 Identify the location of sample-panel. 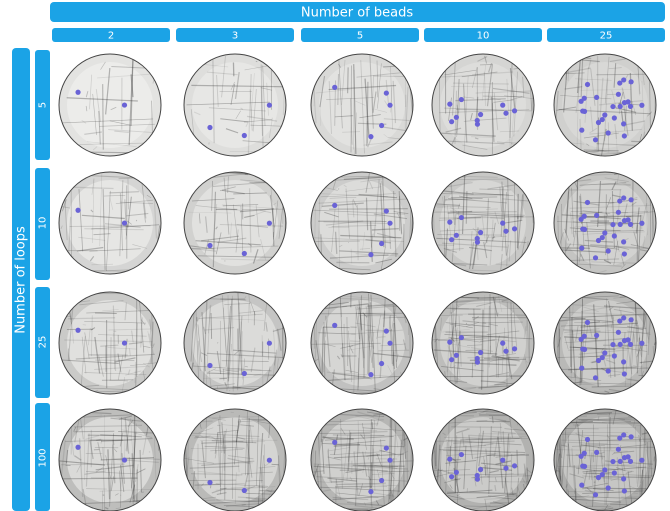
(362, 223).